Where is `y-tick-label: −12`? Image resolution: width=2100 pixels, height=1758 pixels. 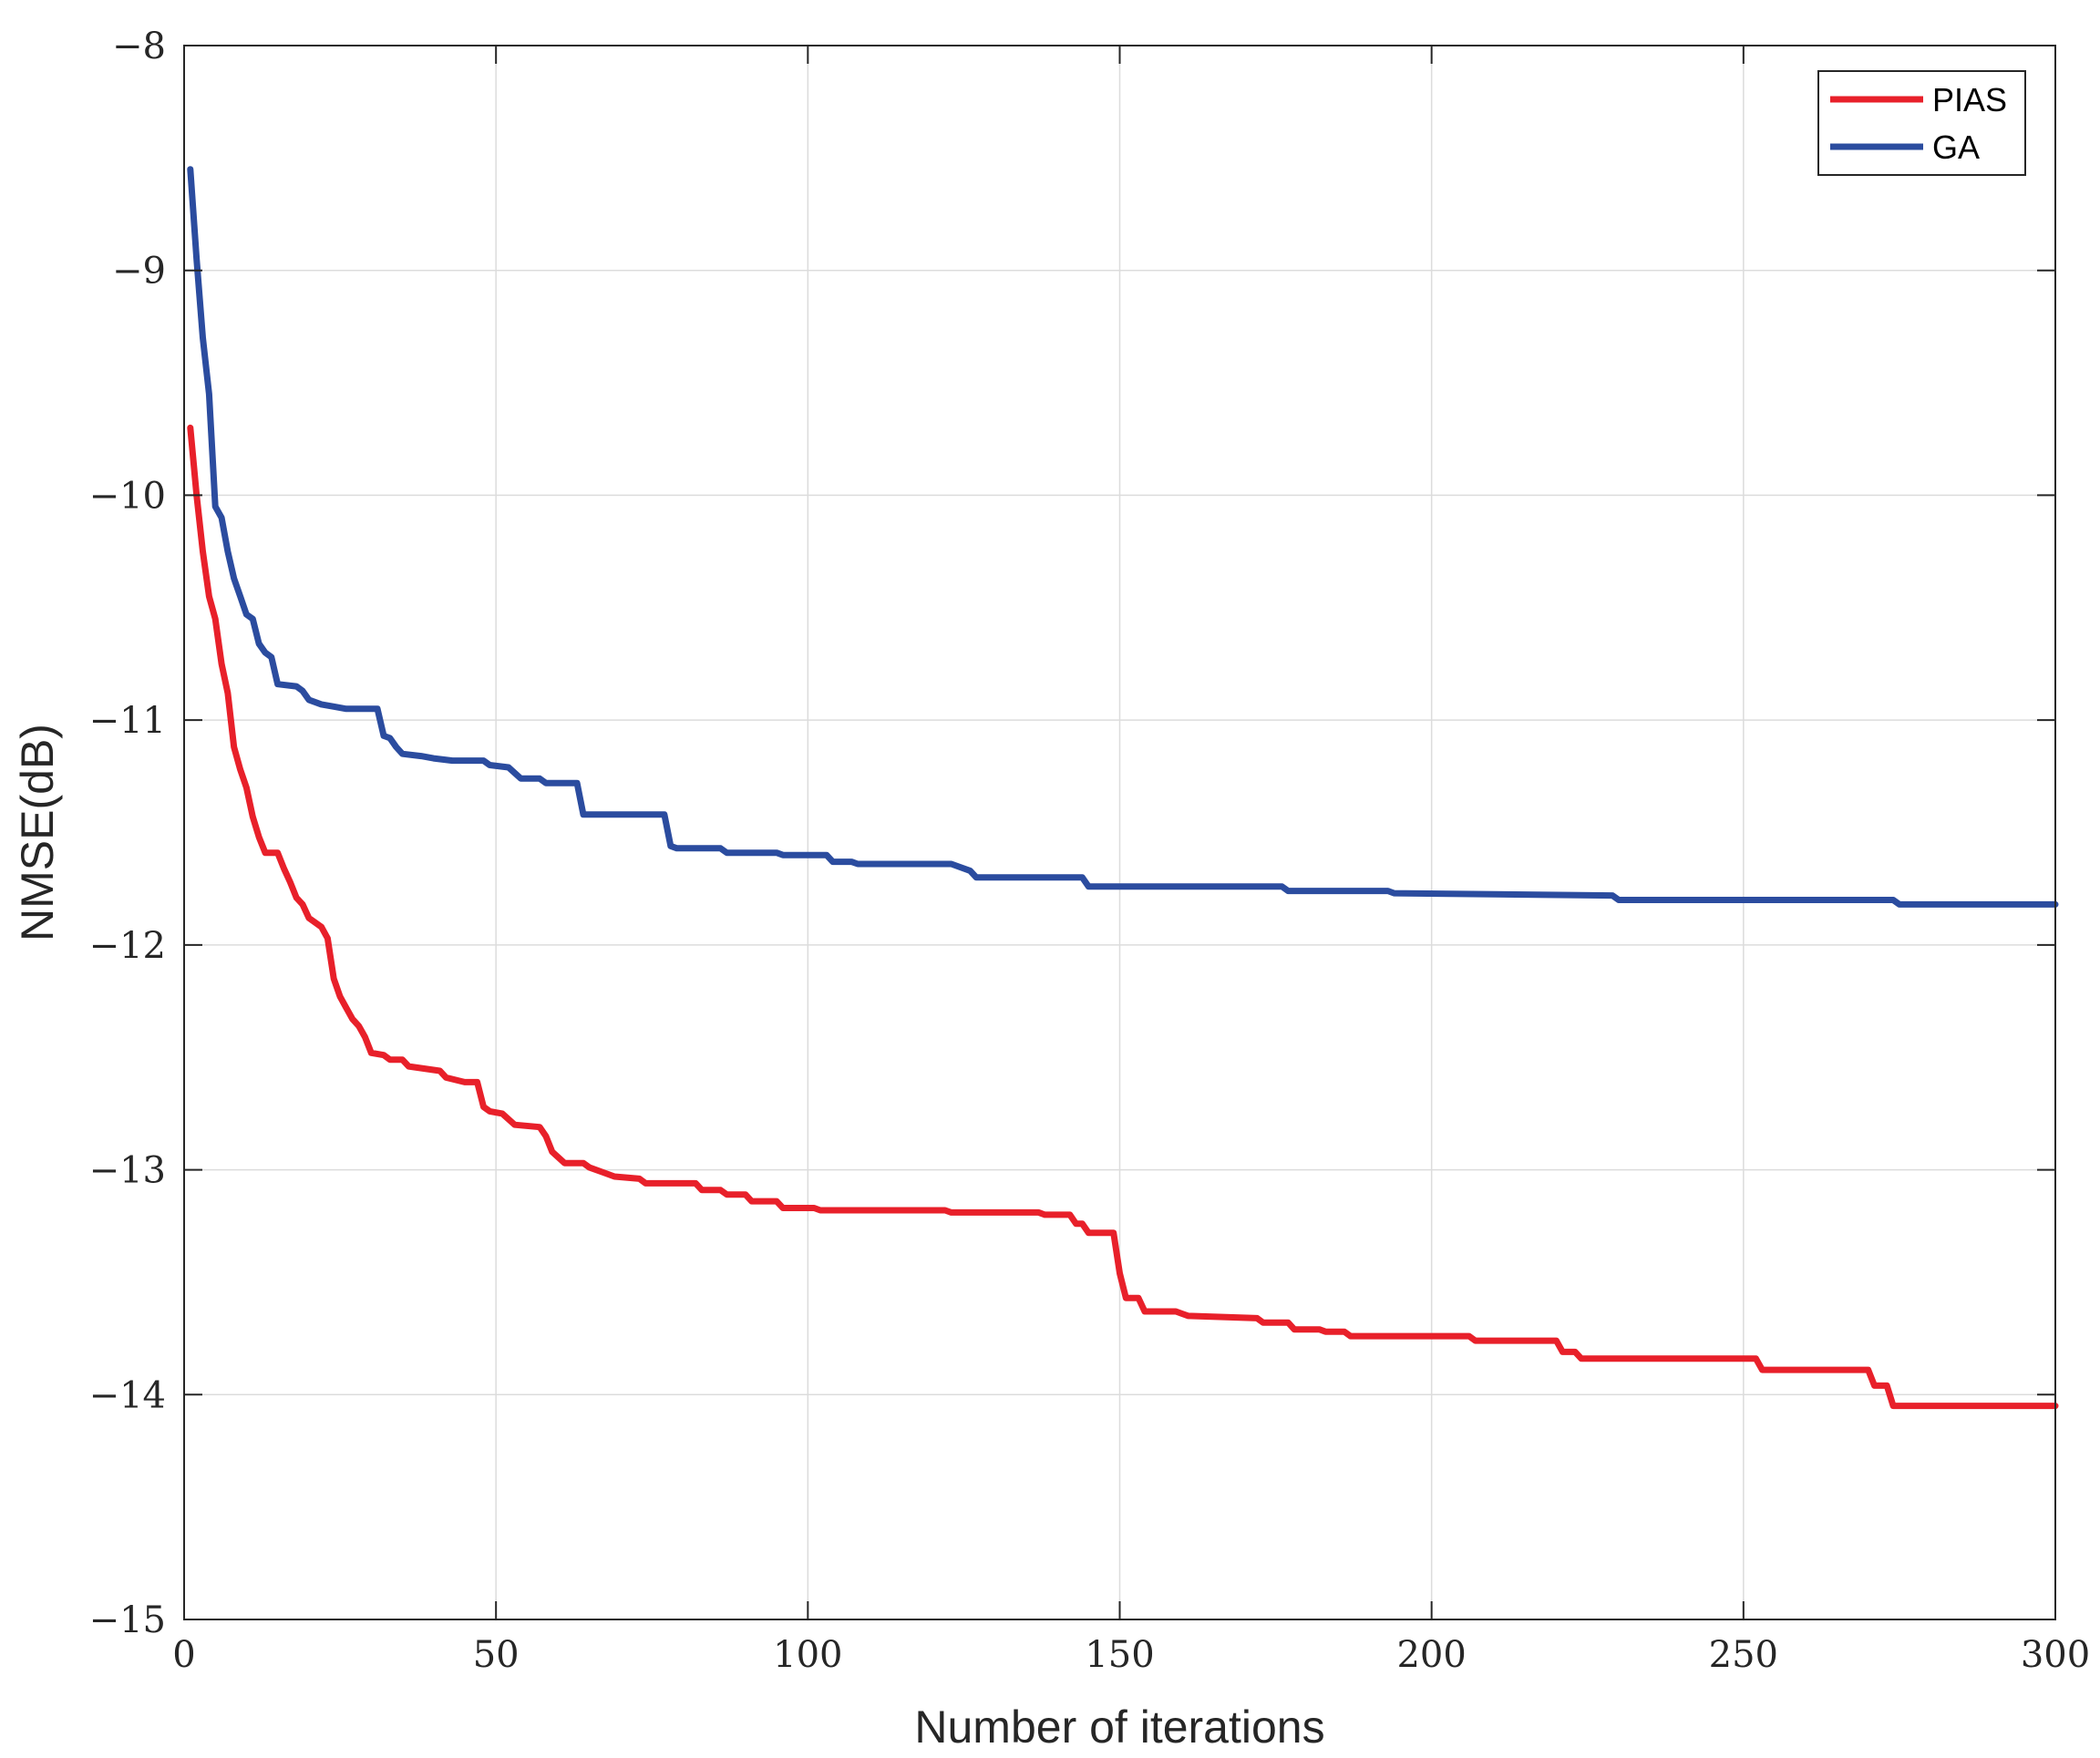 y-tick-label: −12 is located at coordinates (128, 946).